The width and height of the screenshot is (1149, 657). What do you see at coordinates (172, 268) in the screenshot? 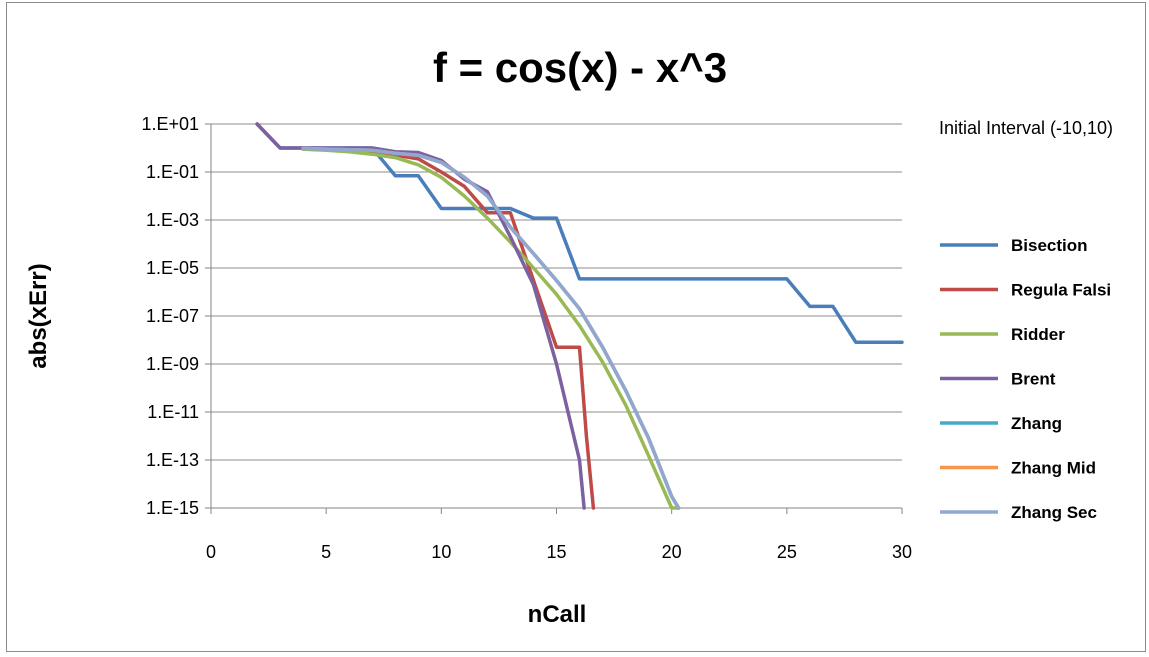
I see `y-tick-label: 1.E-05` at bounding box center [172, 268].